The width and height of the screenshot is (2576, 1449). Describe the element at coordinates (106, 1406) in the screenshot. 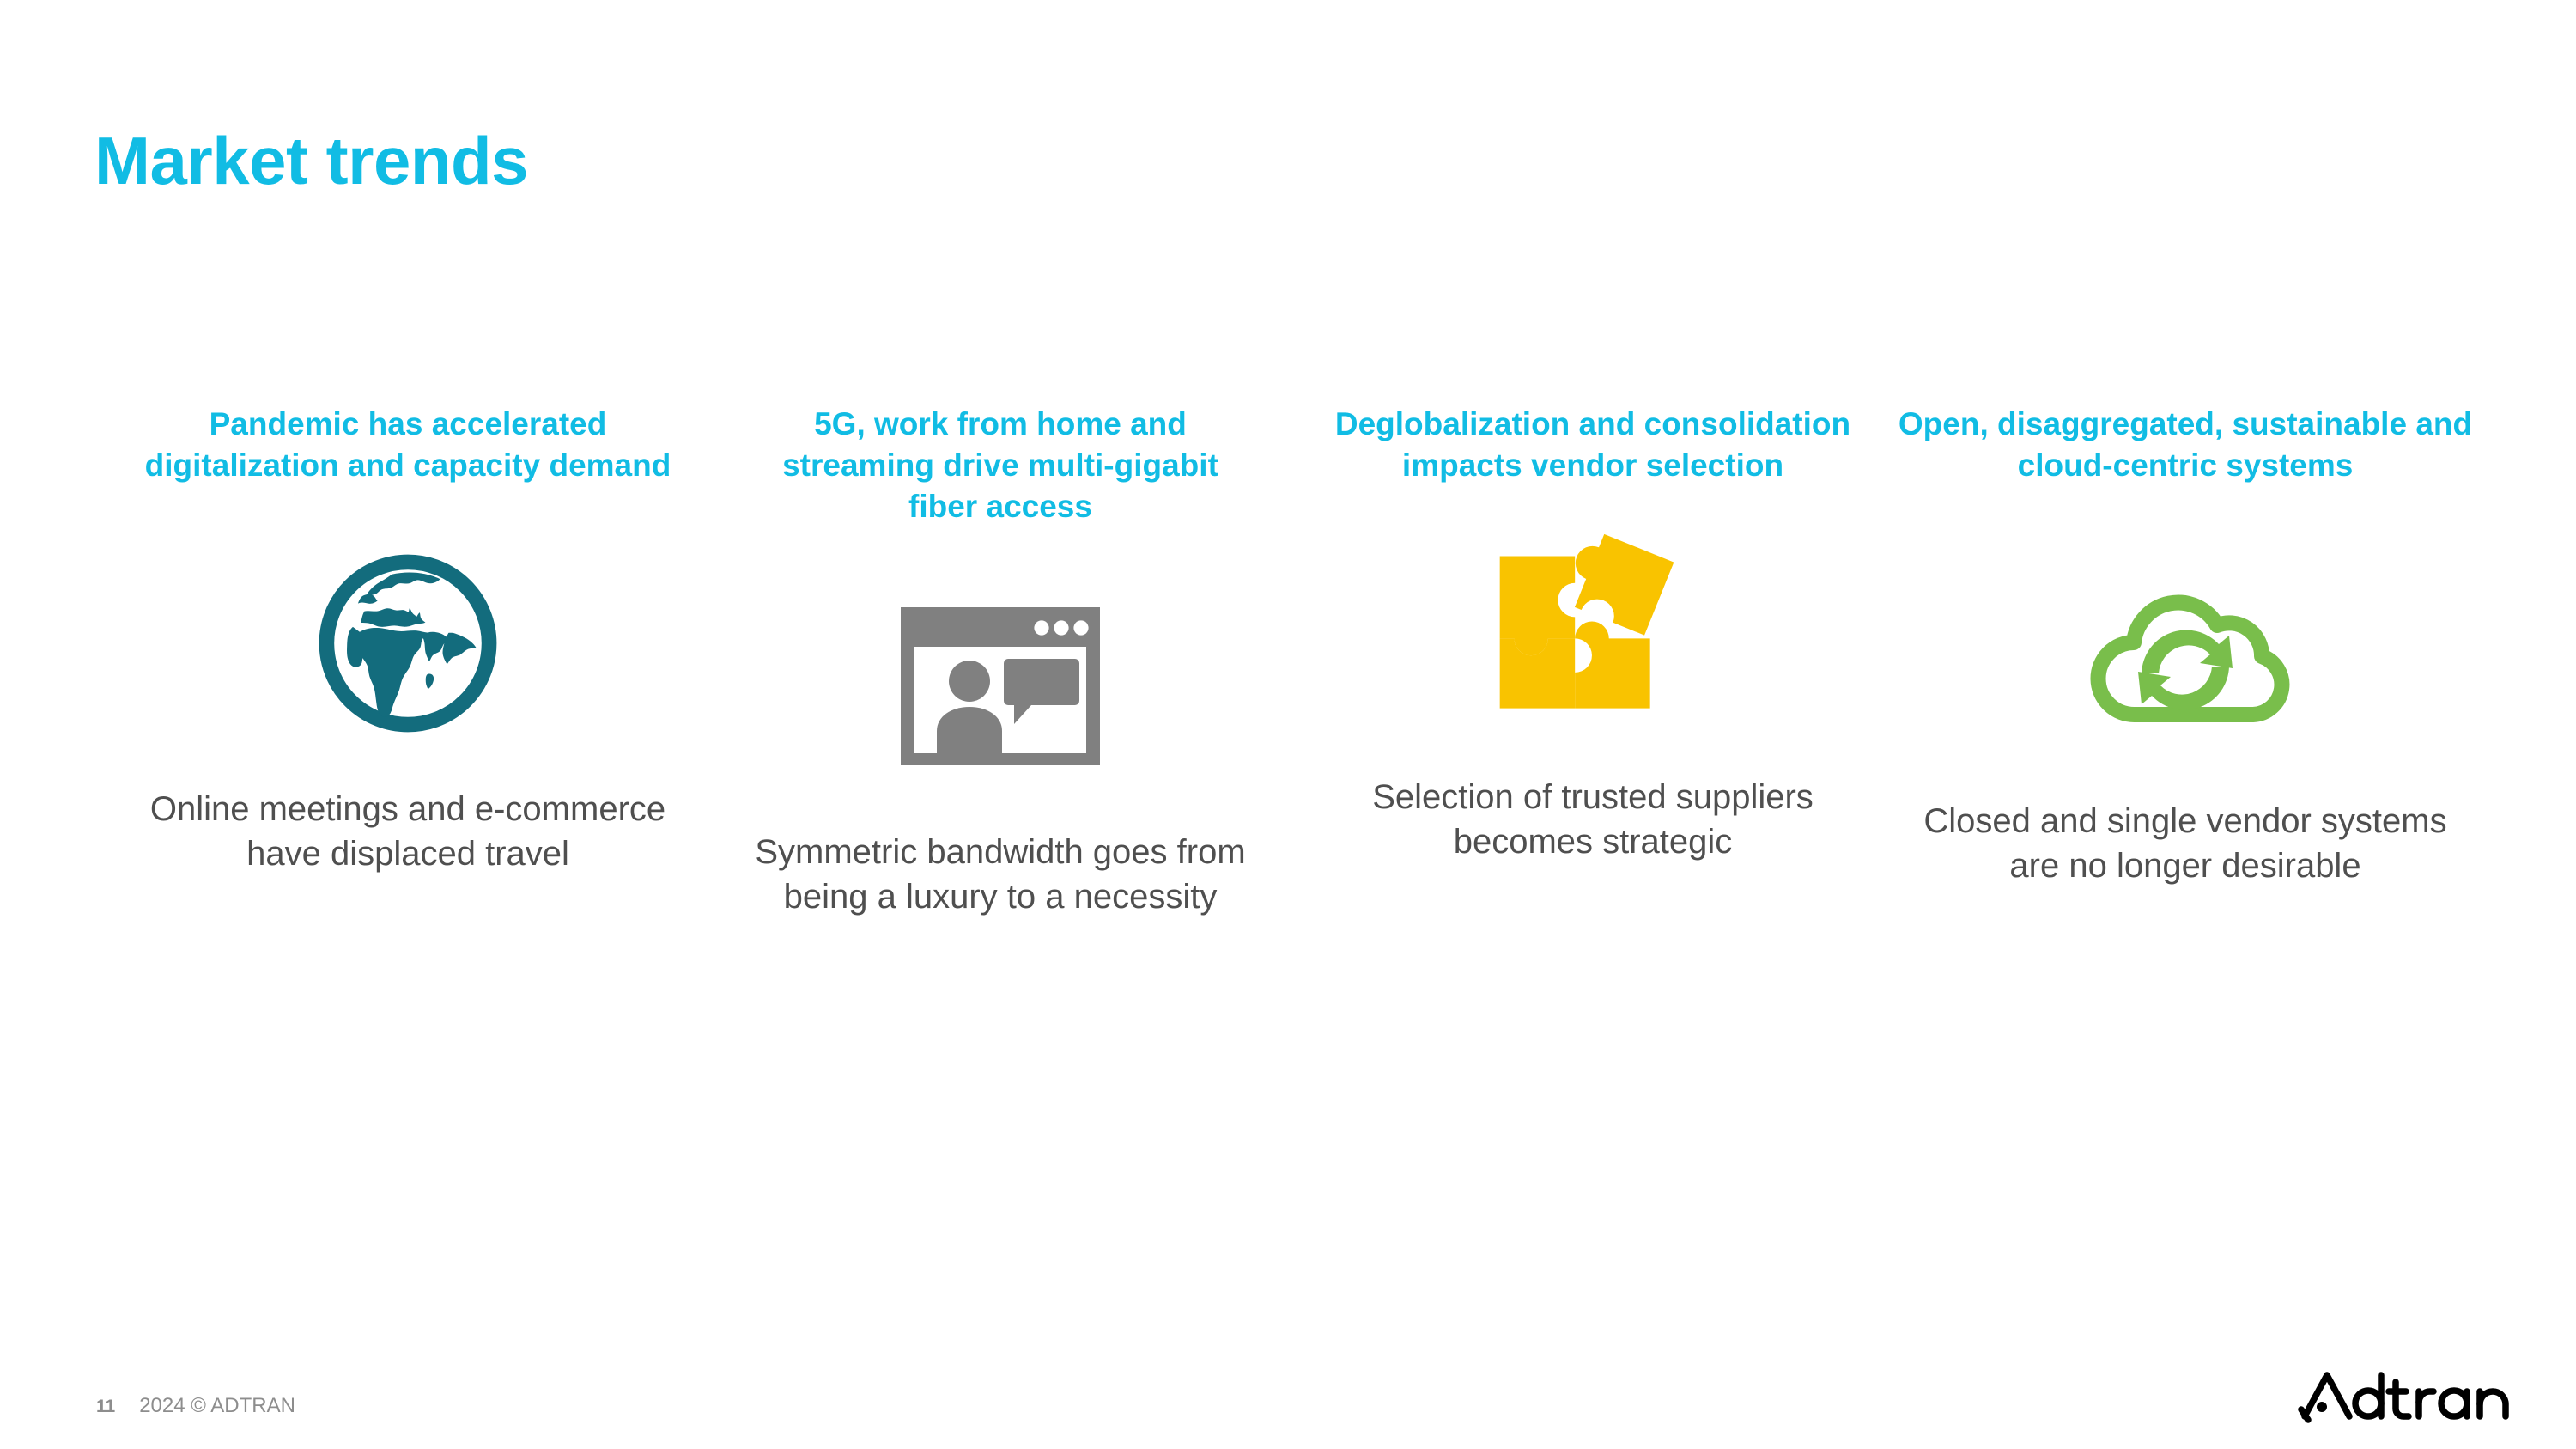

I see `page-number: 11` at that location.